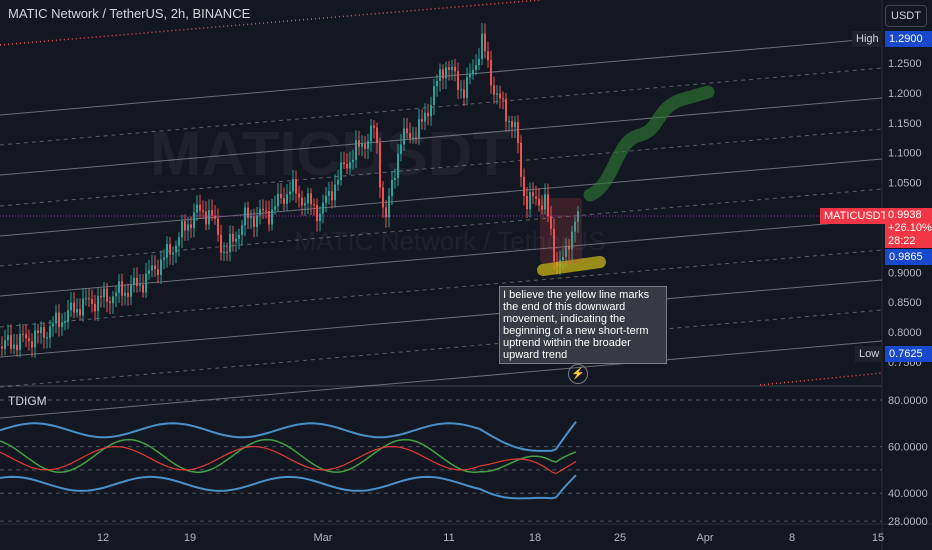 The image size is (932, 550). I want to click on time-axis: 12 19 Mar 11 18 25 Apr 8 15, so click(490, 538).